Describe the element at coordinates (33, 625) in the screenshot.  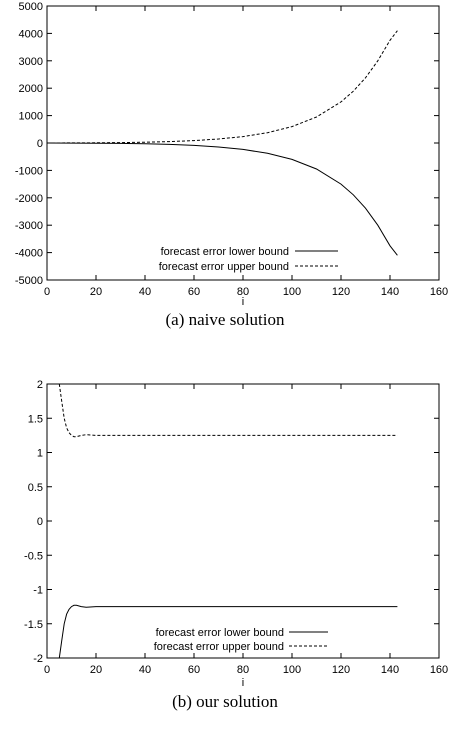
I see `chart-b-y-tick-label: -1.5` at that location.